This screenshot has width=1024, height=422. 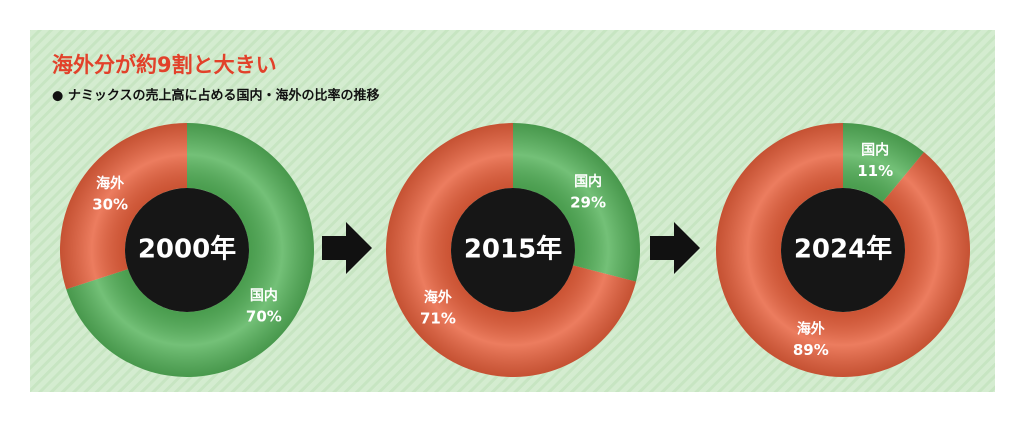 I want to click on center-label: 2015年, so click(x=513, y=249).